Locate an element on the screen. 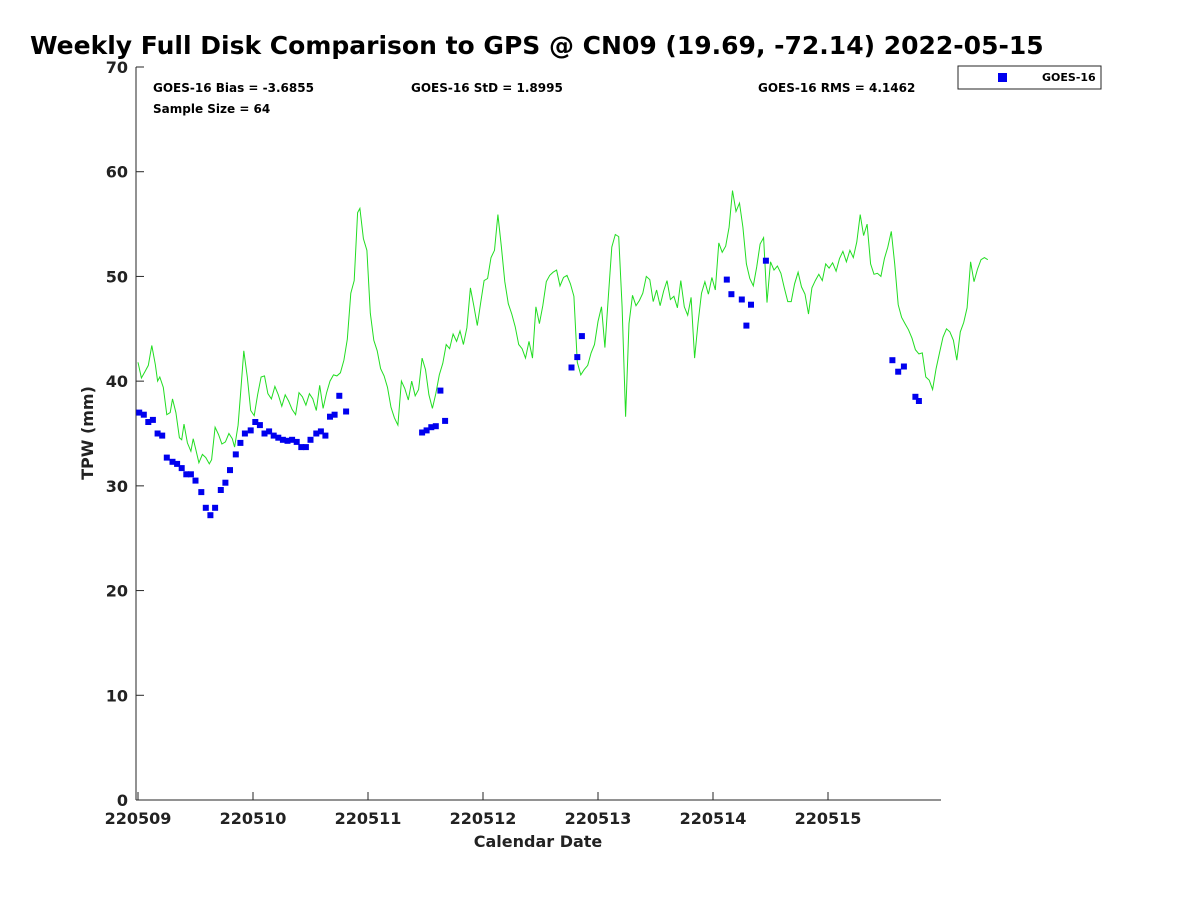  x-tick-label: 220509 is located at coordinates (138, 818).